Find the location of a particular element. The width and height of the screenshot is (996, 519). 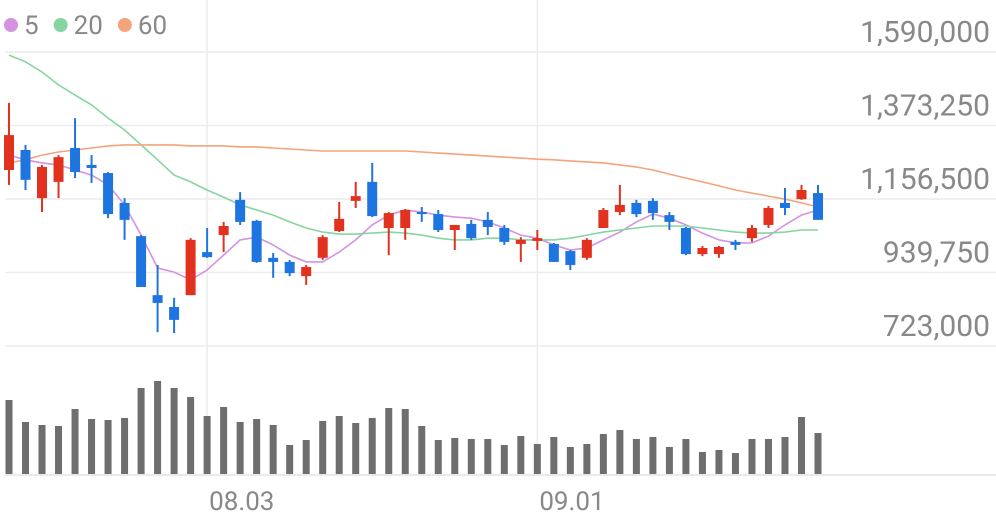

legend-label: 5 is located at coordinates (31, 26).